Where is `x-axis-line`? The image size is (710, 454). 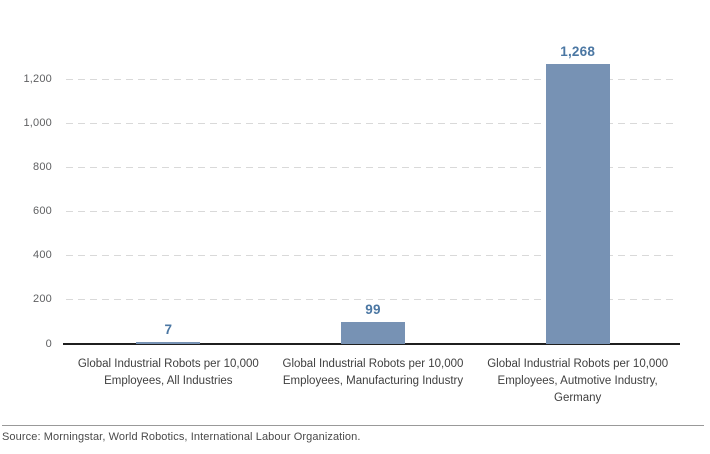 x-axis-line is located at coordinates (371, 344).